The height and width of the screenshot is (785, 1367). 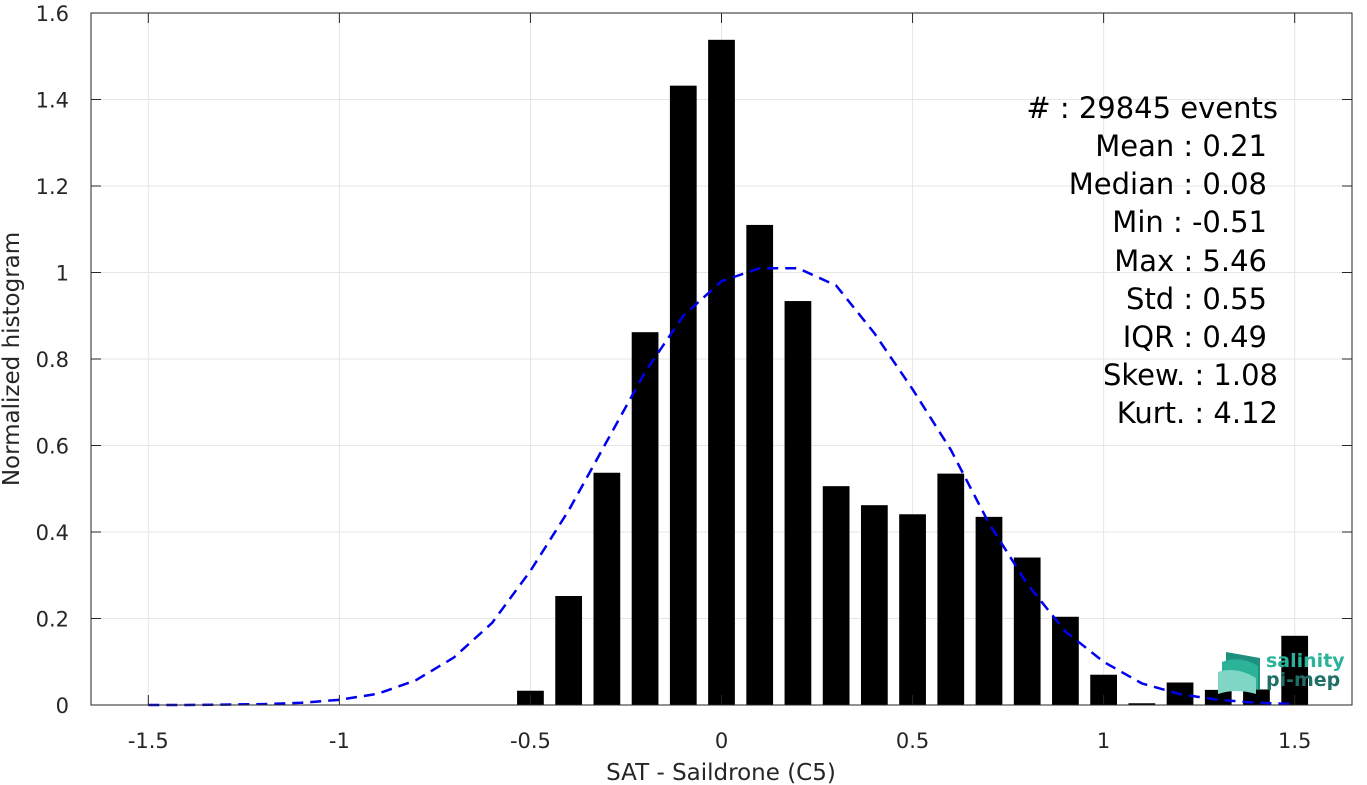 I want to click on stat-max: Max : 5.46, so click(x=1190, y=261).